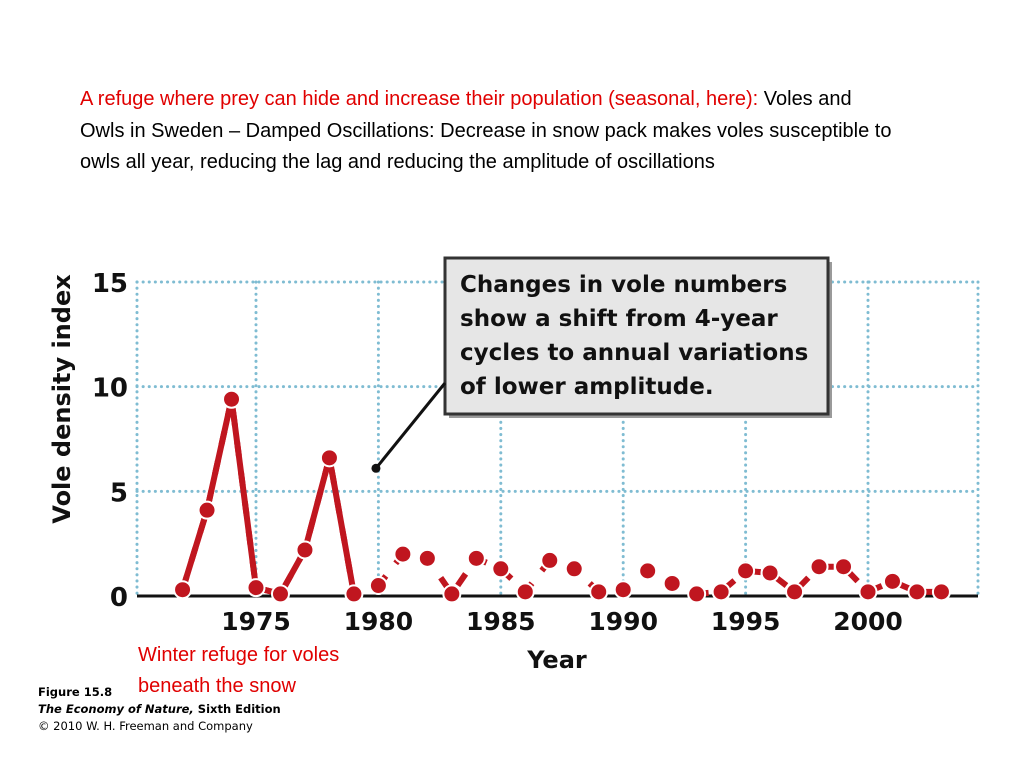 This screenshot has width=1024, height=768. I want to click on y-axis-title: Vole density index, so click(62, 399).